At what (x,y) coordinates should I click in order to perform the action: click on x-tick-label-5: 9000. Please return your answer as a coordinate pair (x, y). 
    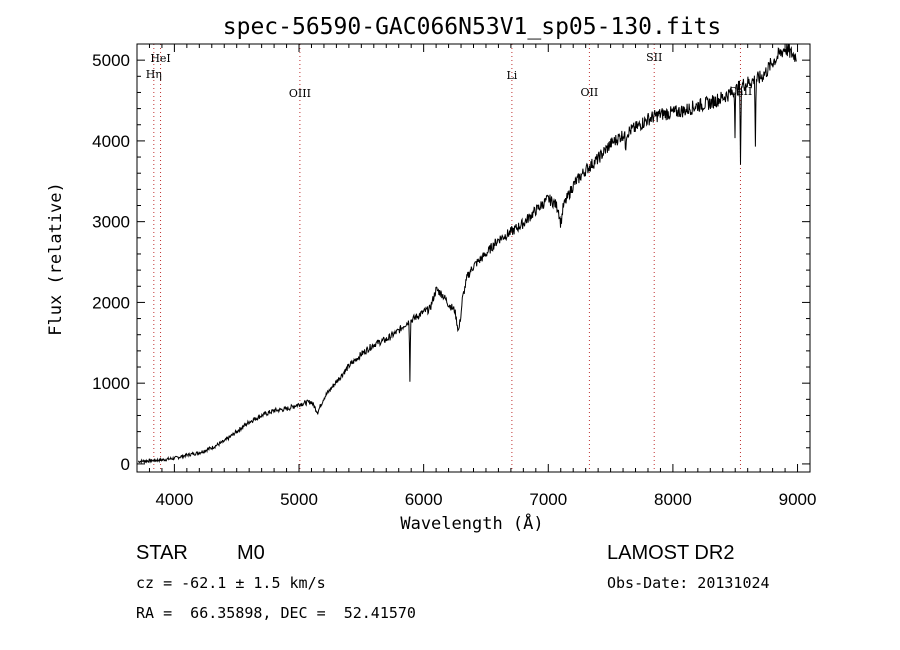
    Looking at the image, I should click on (798, 499).